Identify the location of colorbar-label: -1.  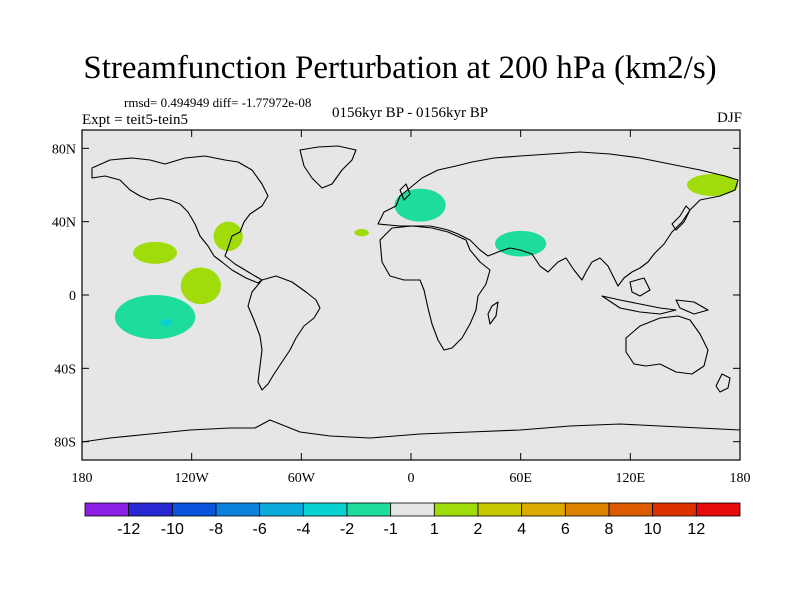
(391, 529).